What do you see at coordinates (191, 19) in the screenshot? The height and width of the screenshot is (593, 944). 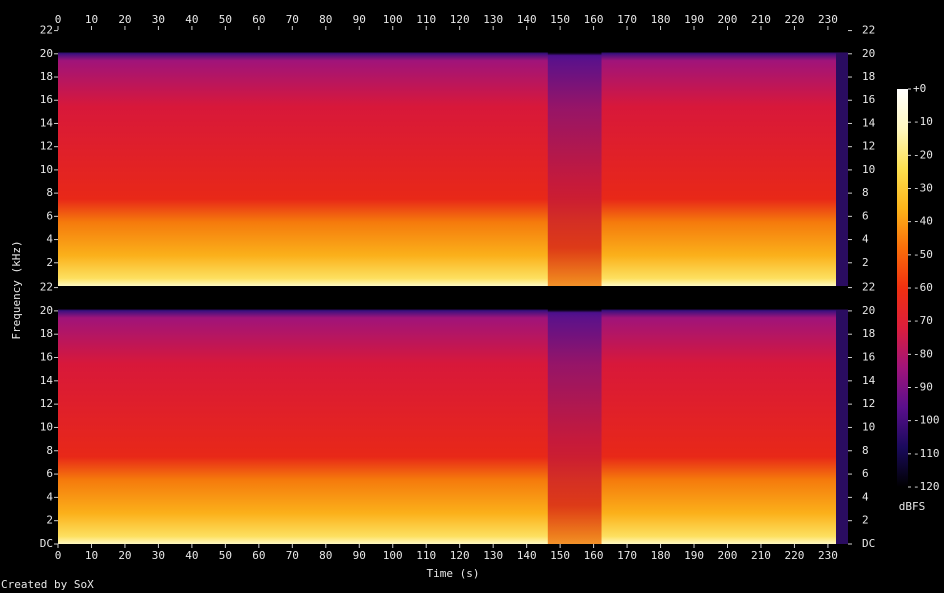 I see `x-tick-label: 40` at bounding box center [191, 19].